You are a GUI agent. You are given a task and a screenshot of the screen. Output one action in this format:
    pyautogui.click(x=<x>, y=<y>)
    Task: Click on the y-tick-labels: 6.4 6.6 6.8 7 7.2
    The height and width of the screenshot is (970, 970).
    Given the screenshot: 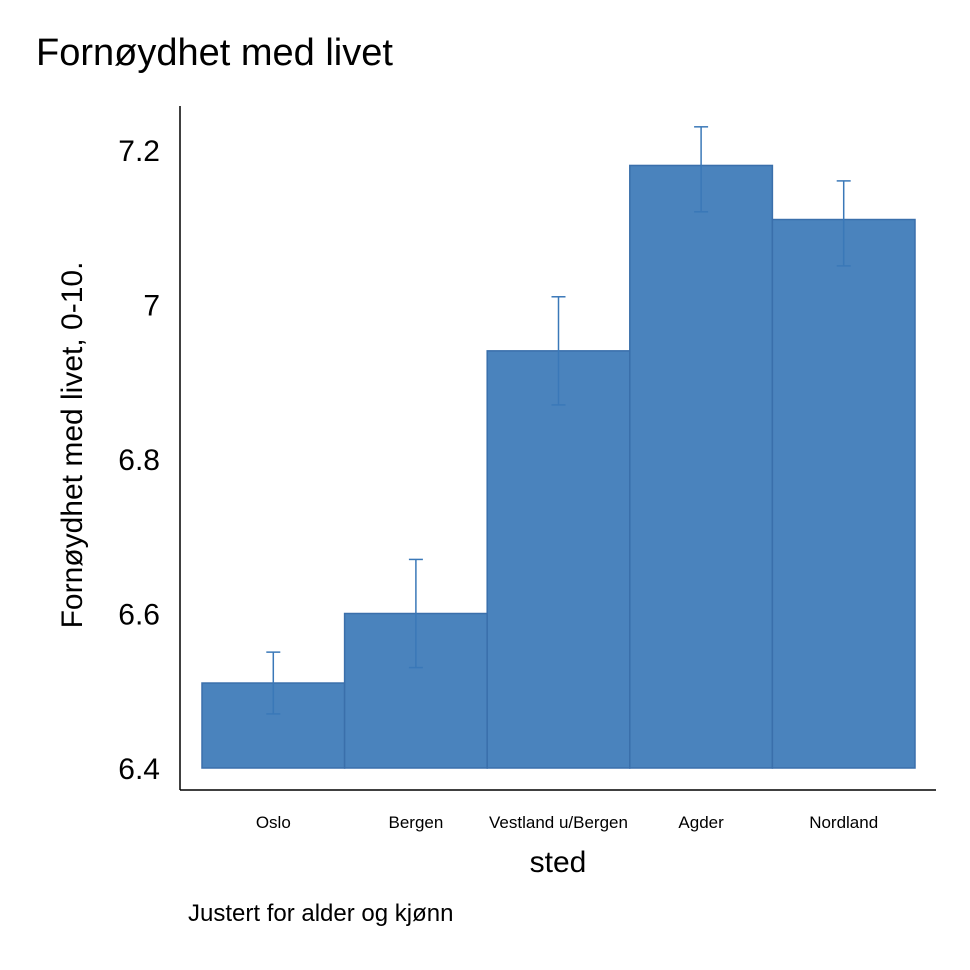 What is the action you would take?
    pyautogui.click(x=139, y=460)
    